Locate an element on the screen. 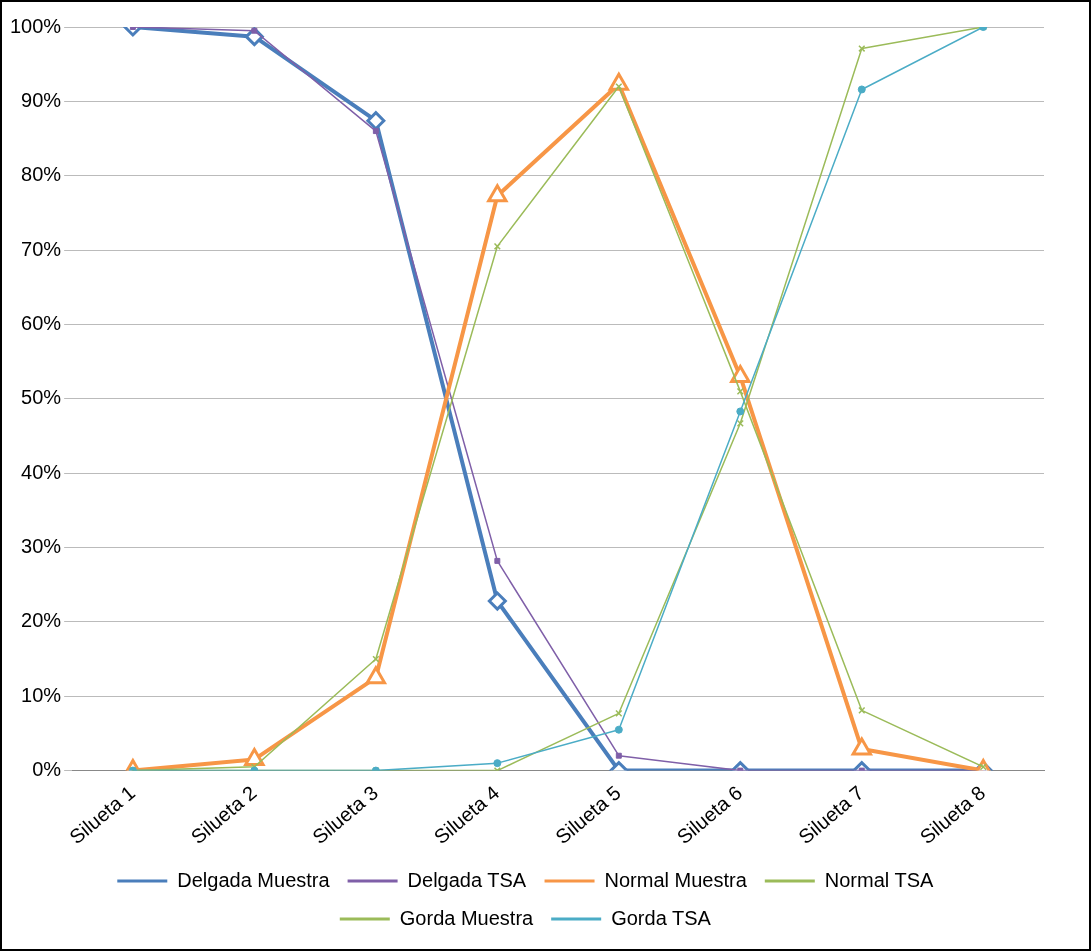 Image resolution: width=1091 pixels, height=951 pixels. legend-label: Gorda Muestra is located at coordinates (467, 917).